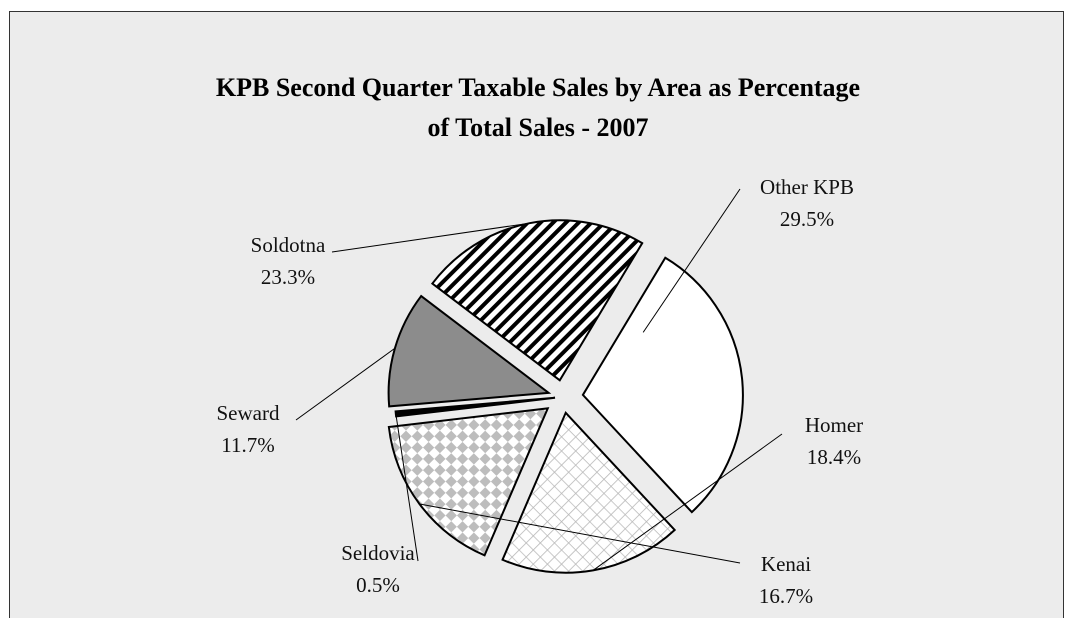 The image size is (1076, 619). Describe the element at coordinates (247, 445) in the screenshot. I see `slice-value-seward: 11.7%` at that location.